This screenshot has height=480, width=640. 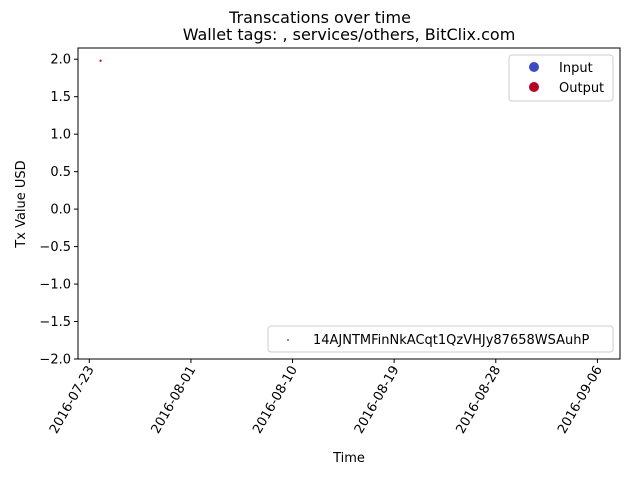 What do you see at coordinates (60, 172) in the screenshot?
I see `y-tick-label: 0.5` at bounding box center [60, 172].